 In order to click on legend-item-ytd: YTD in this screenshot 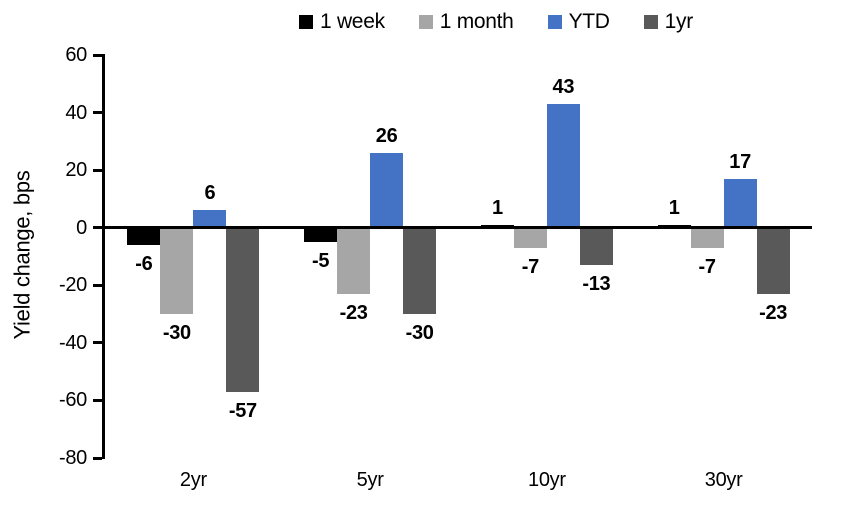, I will do `click(578, 22)`.